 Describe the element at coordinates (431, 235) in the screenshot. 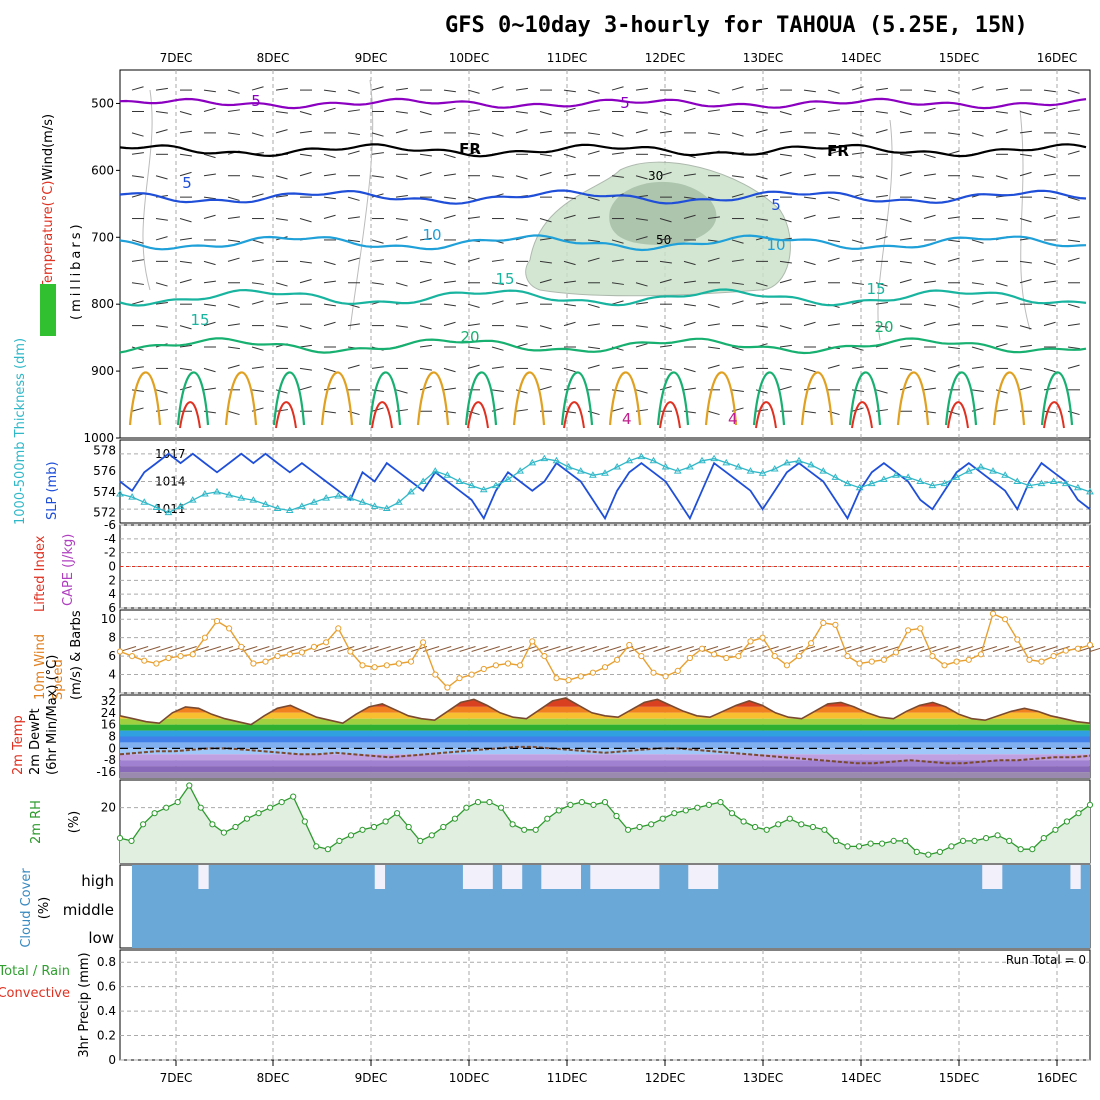

I see `isotherm-label: 10` at that location.